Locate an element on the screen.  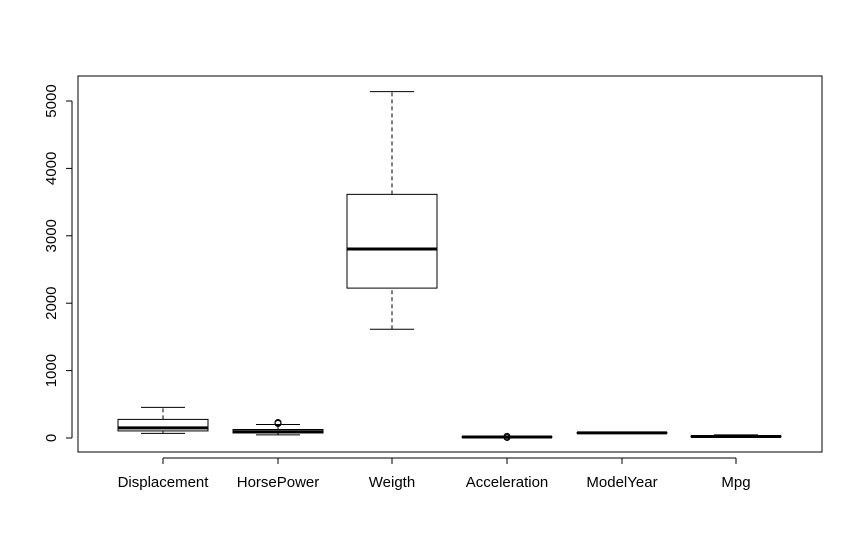
x-category-label: Acceleration is located at coordinates (507, 482).